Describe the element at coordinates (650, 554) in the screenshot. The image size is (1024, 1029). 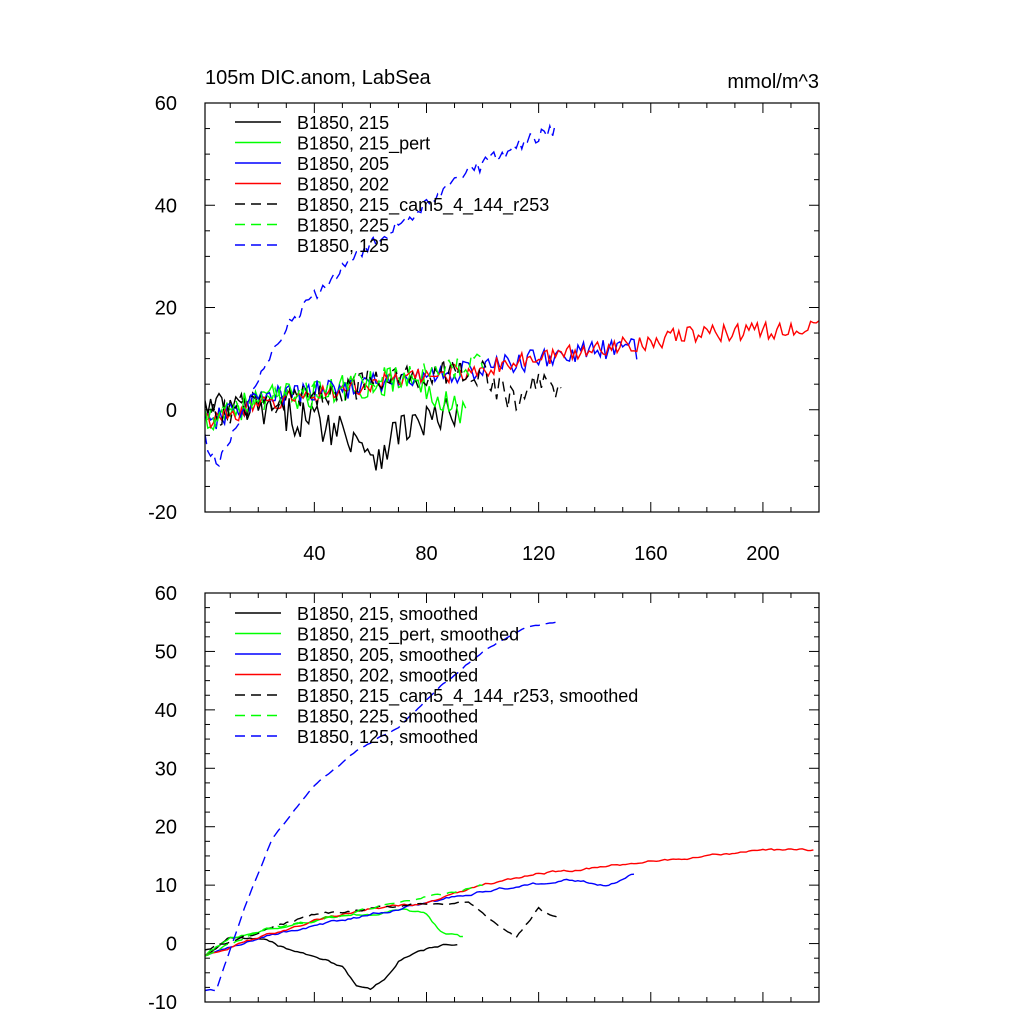
I see `x-tick-label: 160` at that location.